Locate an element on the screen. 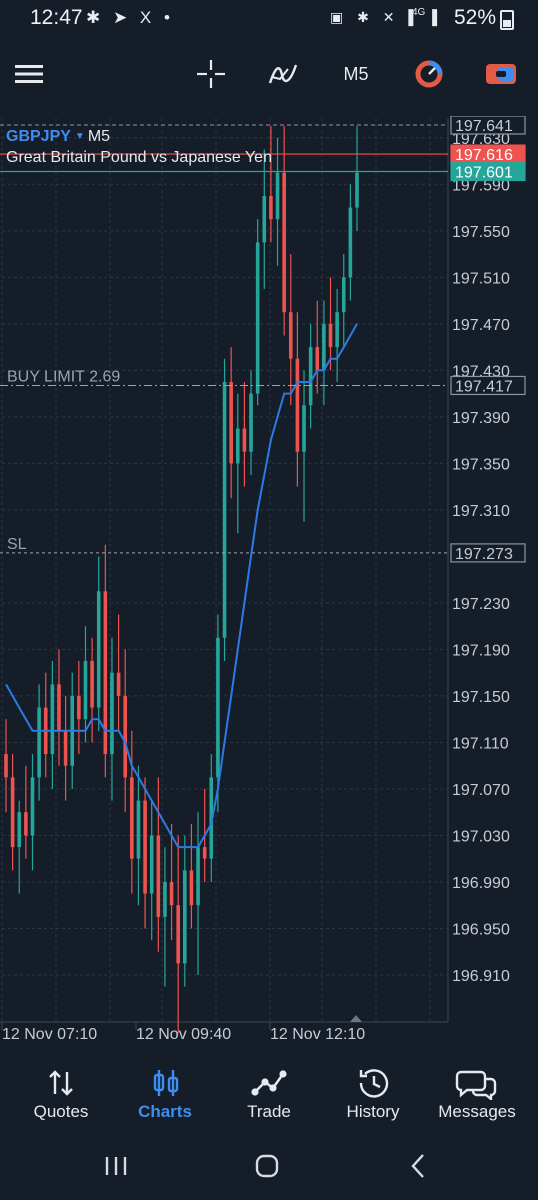 This screenshot has height=1200, width=538. recents-icon is located at coordinates (116, 1166).